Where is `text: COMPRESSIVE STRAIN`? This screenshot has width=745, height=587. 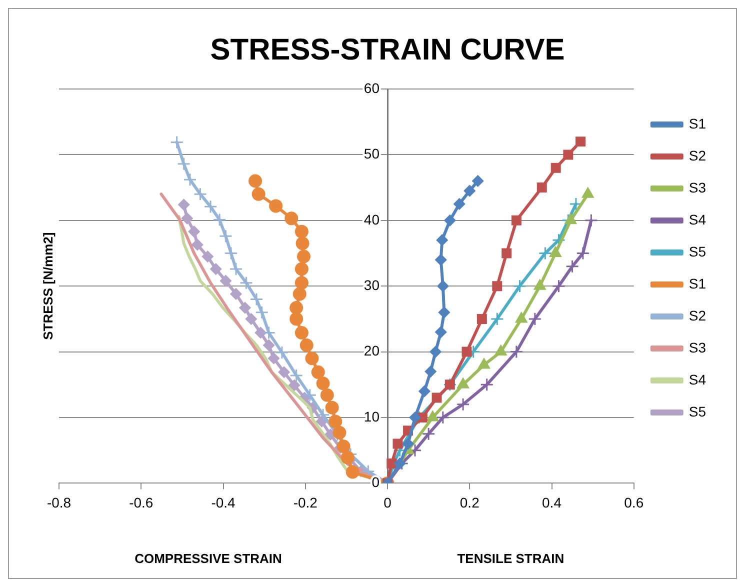
text: COMPRESSIVE STRAIN is located at coordinates (208, 558).